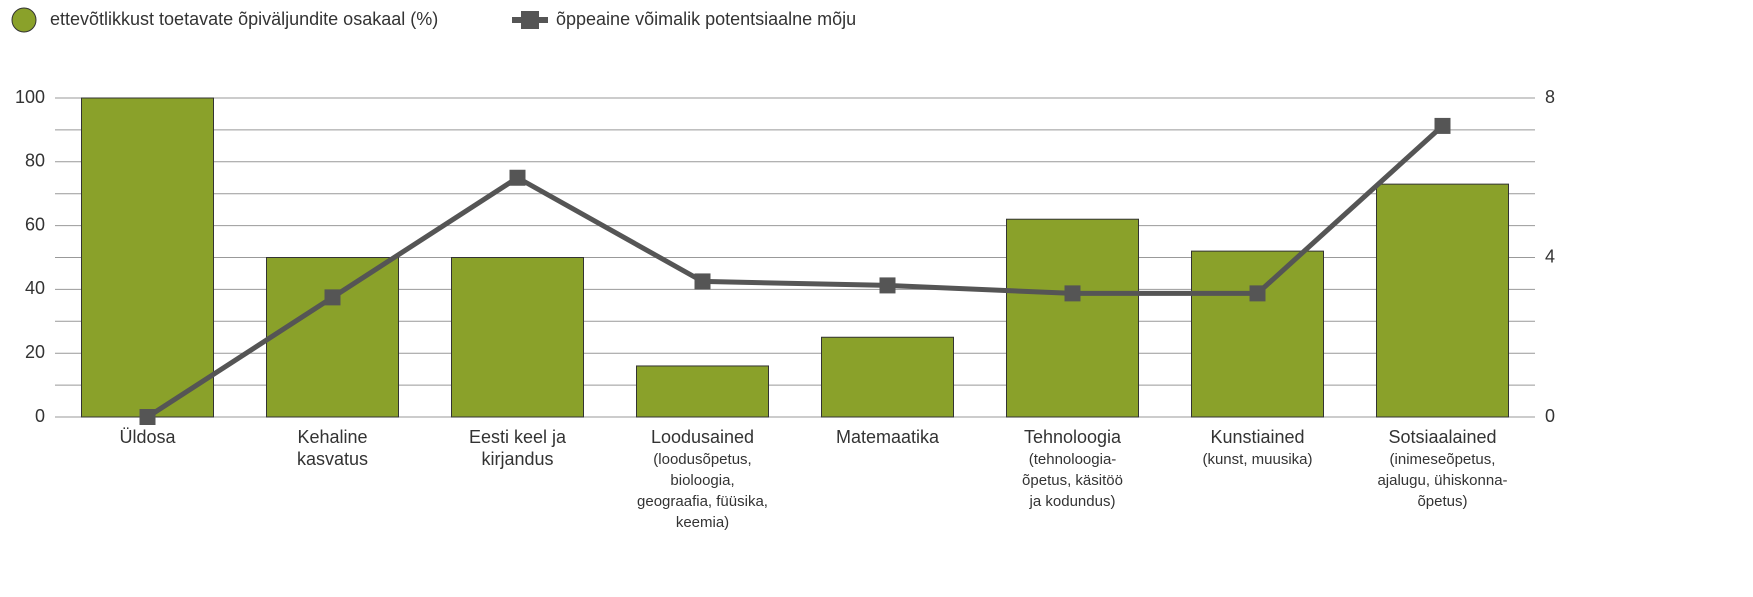 Image resolution: width=1753 pixels, height=597 pixels. I want to click on y2-tick-label: 8, so click(1550, 97).